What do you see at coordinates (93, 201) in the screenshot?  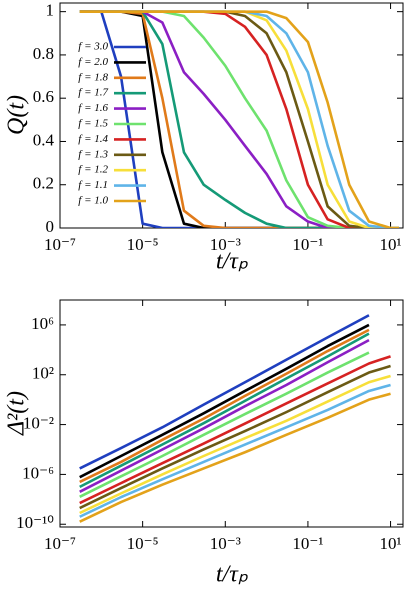 I see `legend-label: f = 1.0` at bounding box center [93, 201].